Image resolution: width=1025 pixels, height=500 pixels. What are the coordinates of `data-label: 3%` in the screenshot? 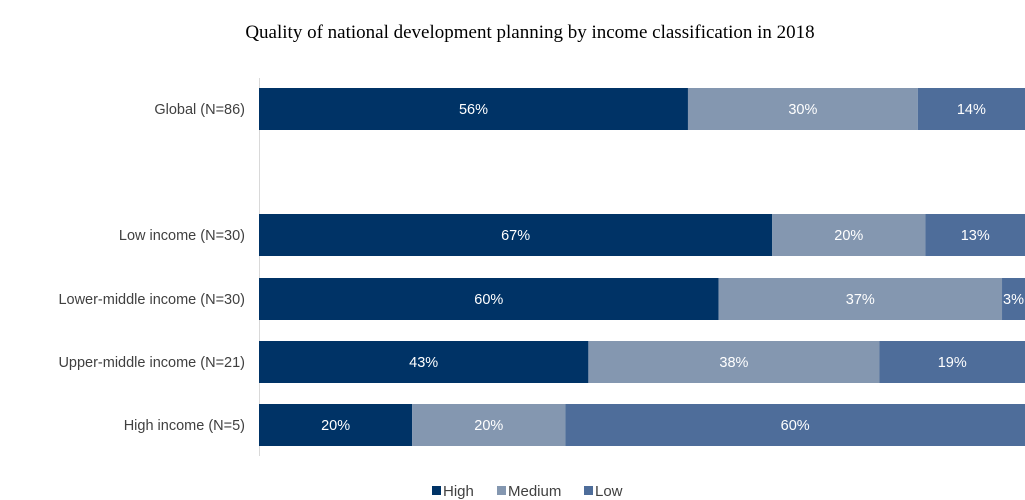 It's located at (1013, 300).